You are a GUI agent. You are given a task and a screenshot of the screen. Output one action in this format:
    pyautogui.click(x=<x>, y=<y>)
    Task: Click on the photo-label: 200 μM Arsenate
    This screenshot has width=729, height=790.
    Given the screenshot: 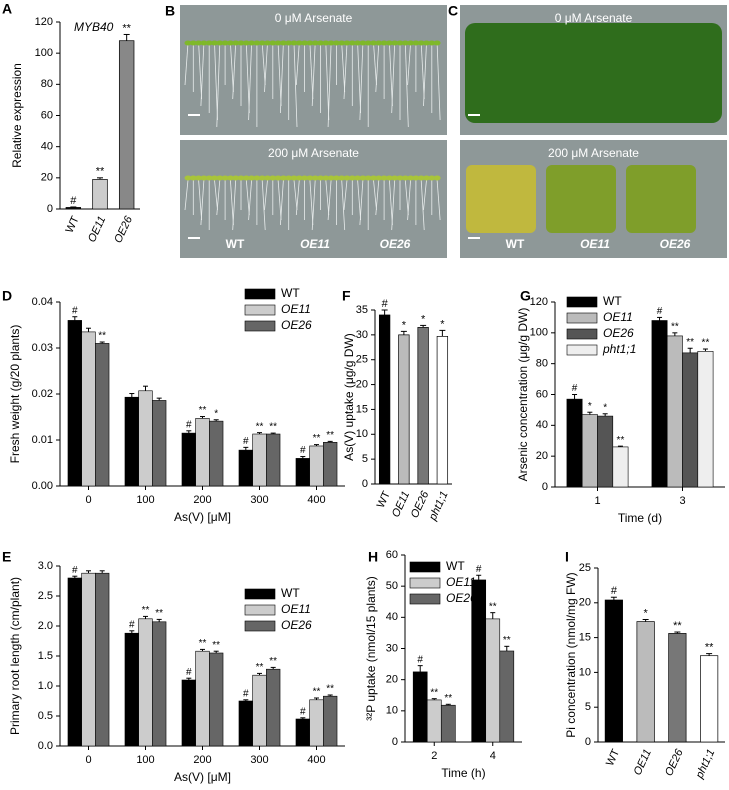 What is the action you would take?
    pyautogui.click(x=593, y=153)
    